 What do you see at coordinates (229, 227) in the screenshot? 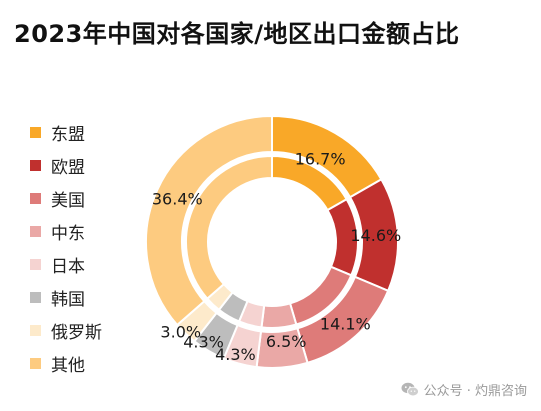
I see `inner-slice-other` at bounding box center [229, 227].